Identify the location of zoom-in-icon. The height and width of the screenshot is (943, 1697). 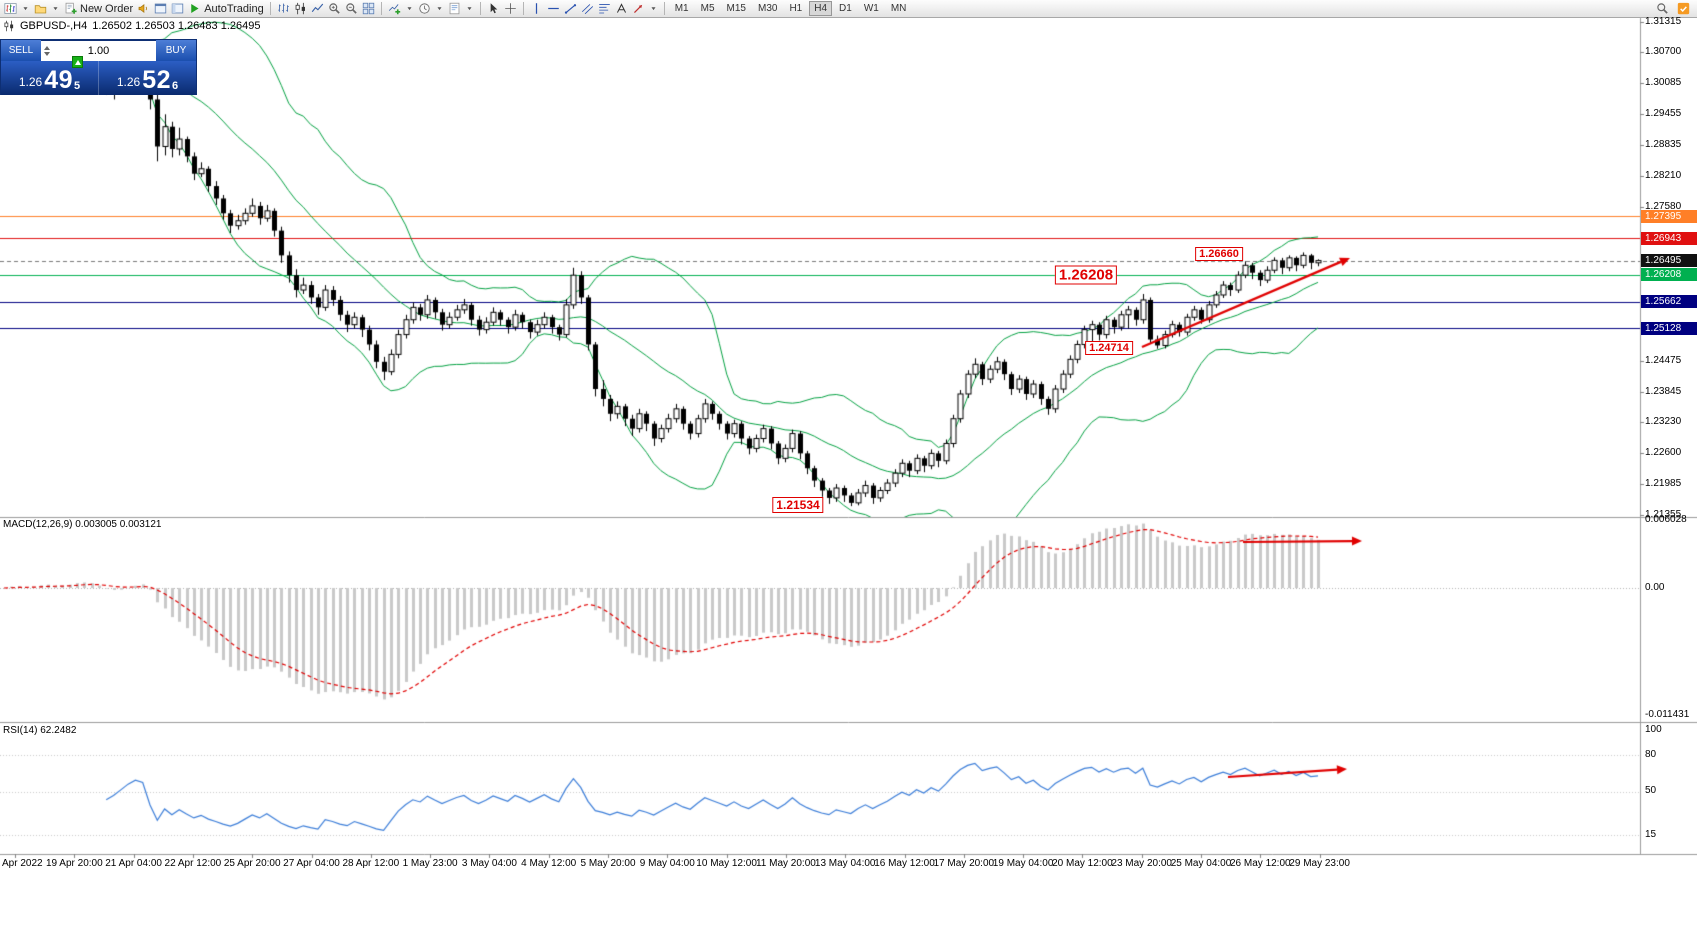
(334, 8).